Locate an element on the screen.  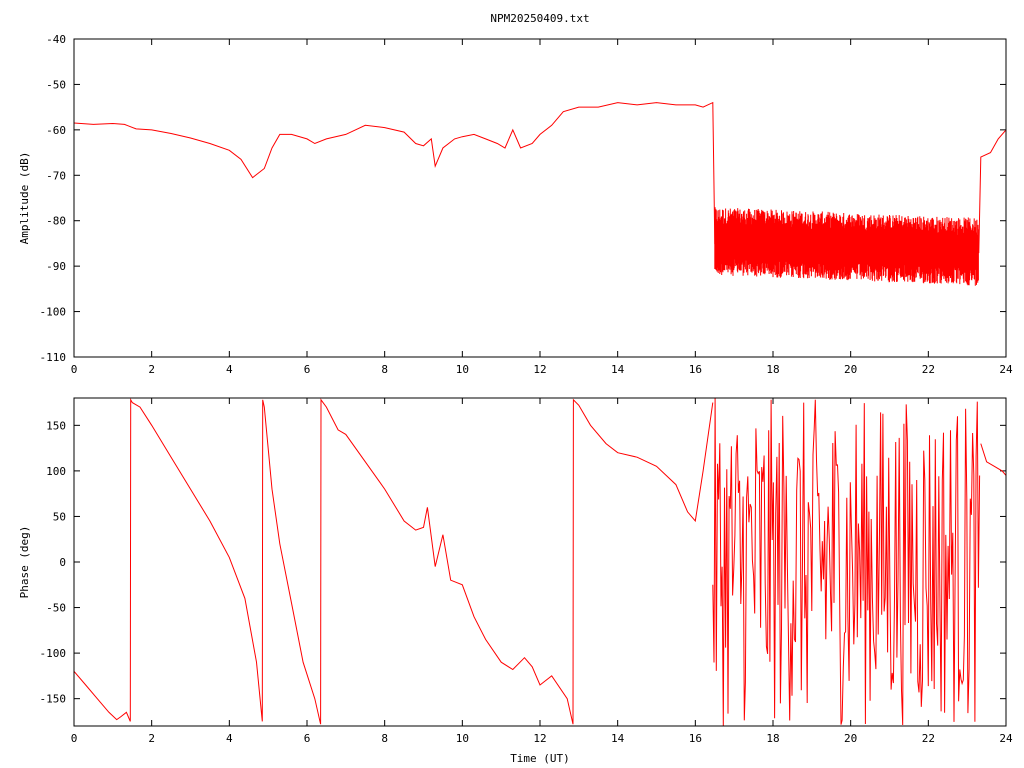
amplitude-x-tick-label: 16 is located at coordinates (695, 369).